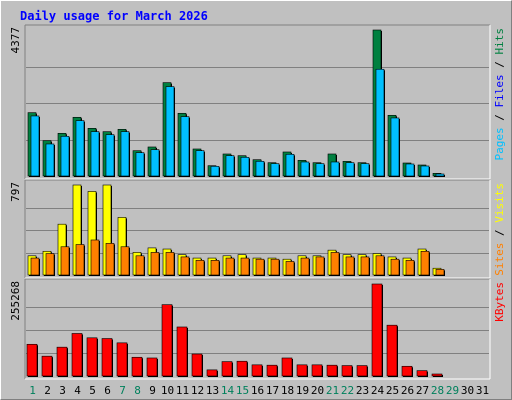 The image size is (512, 400). What do you see at coordinates (92, 390) in the screenshot?
I see `x-tick-label: 5` at bounding box center [92, 390].